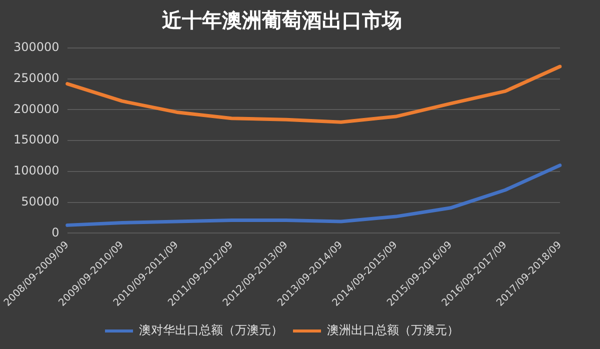 Image resolution: width=600 pixels, height=349 pixels. Describe the element at coordinates (281, 20) in the screenshot. I see `chart-title: 近十年澳洲葡萄酒出口市场` at that location.